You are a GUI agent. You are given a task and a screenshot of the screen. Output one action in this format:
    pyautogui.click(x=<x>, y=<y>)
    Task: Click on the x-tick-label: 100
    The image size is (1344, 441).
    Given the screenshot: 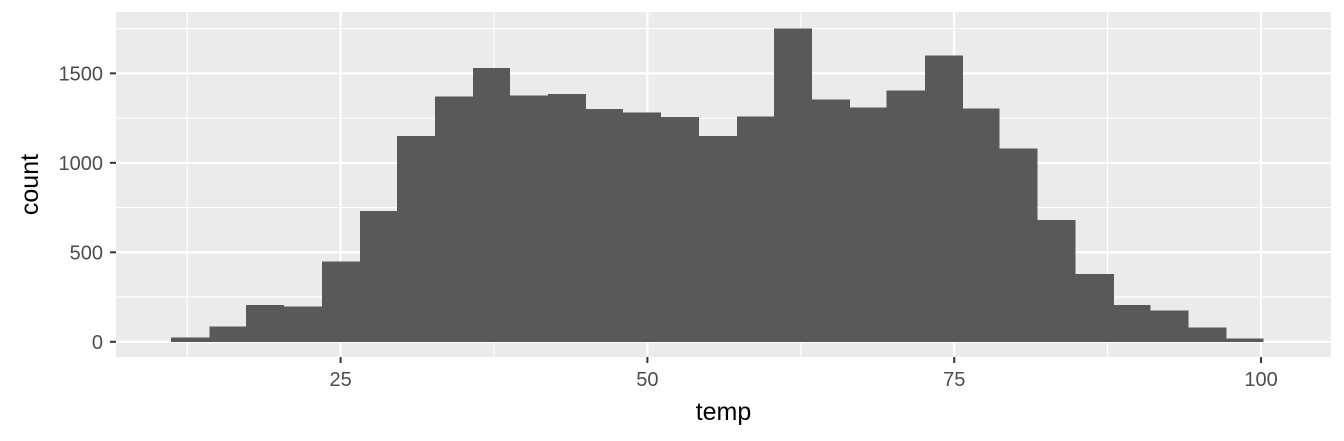 What is the action you would take?
    pyautogui.click(x=1260, y=380)
    